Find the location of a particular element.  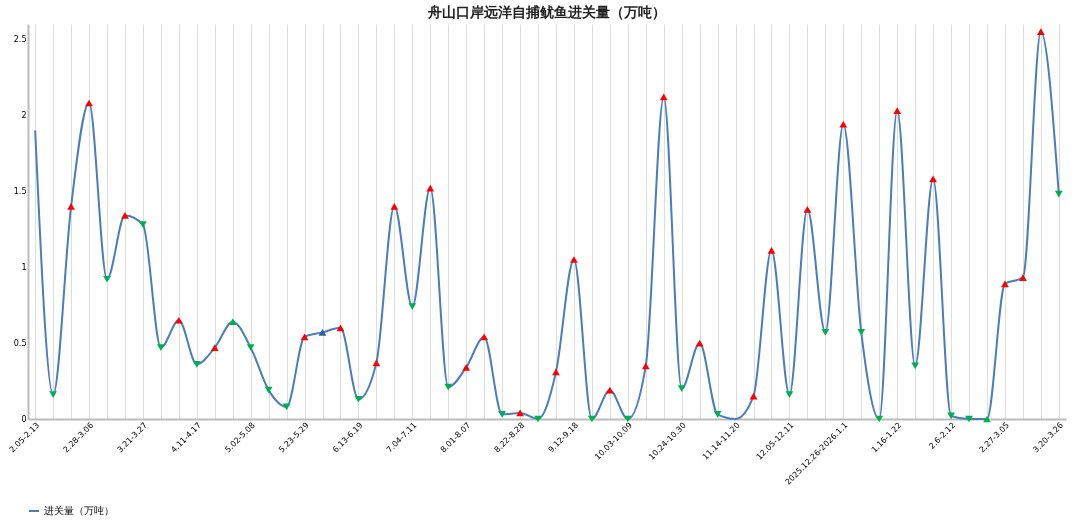

y-tick-label: 0 is located at coordinates (24, 419).